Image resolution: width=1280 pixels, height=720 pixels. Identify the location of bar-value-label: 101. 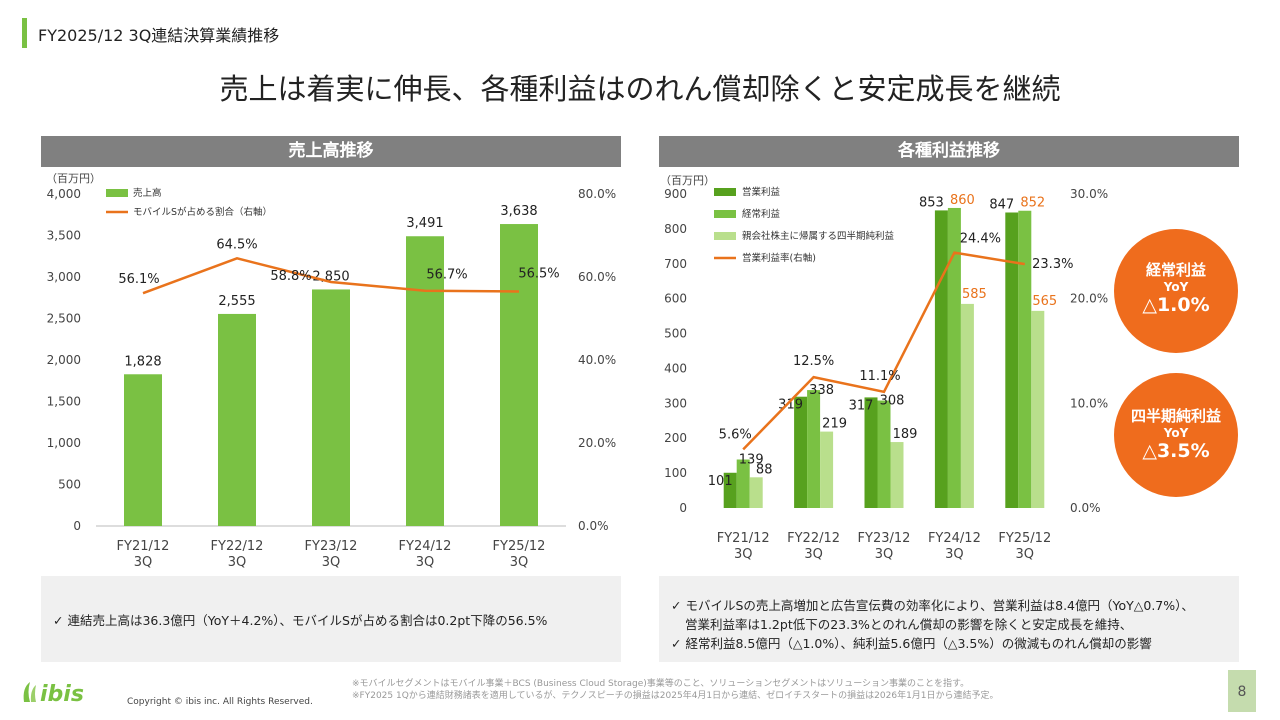
(720, 481).